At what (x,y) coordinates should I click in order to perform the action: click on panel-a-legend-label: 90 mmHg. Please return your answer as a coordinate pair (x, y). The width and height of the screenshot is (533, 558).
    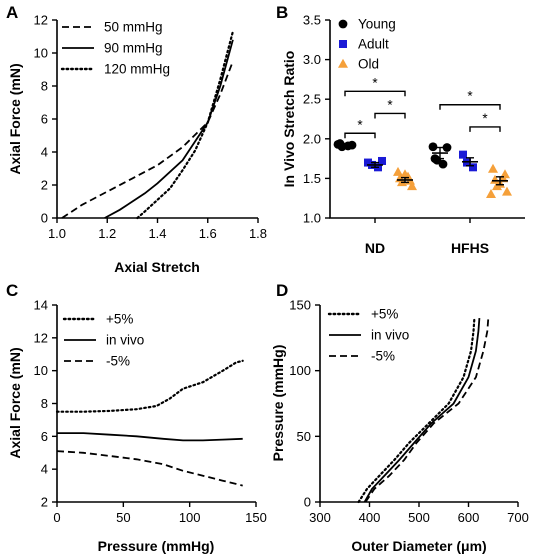
    Looking at the image, I should click on (133, 48).